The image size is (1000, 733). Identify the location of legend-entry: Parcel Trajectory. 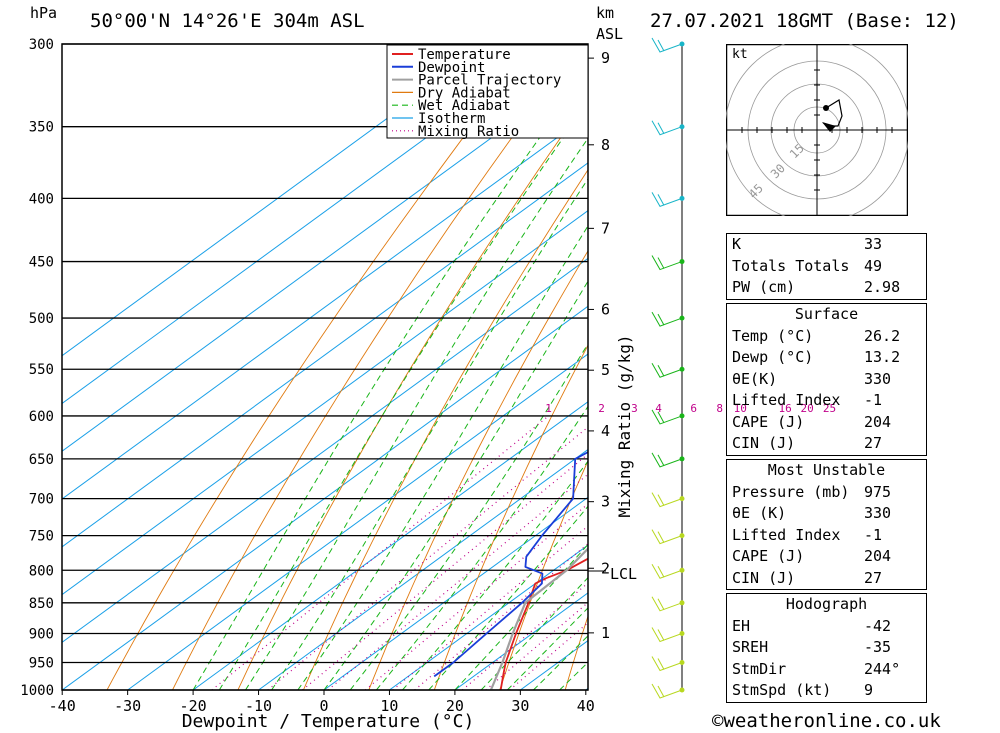
(489, 81).